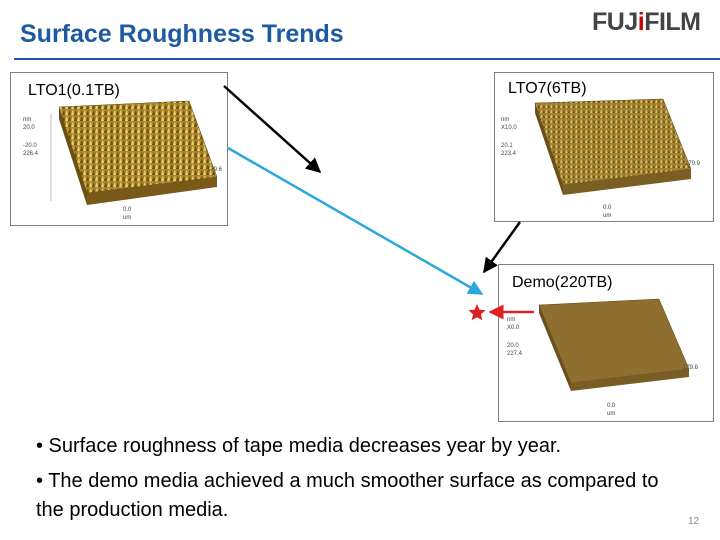 Image resolution: width=720 pixels, height=540 pixels. What do you see at coordinates (547, 88) in the screenshot?
I see `lto7-label: LTO7(6TB)` at bounding box center [547, 88].